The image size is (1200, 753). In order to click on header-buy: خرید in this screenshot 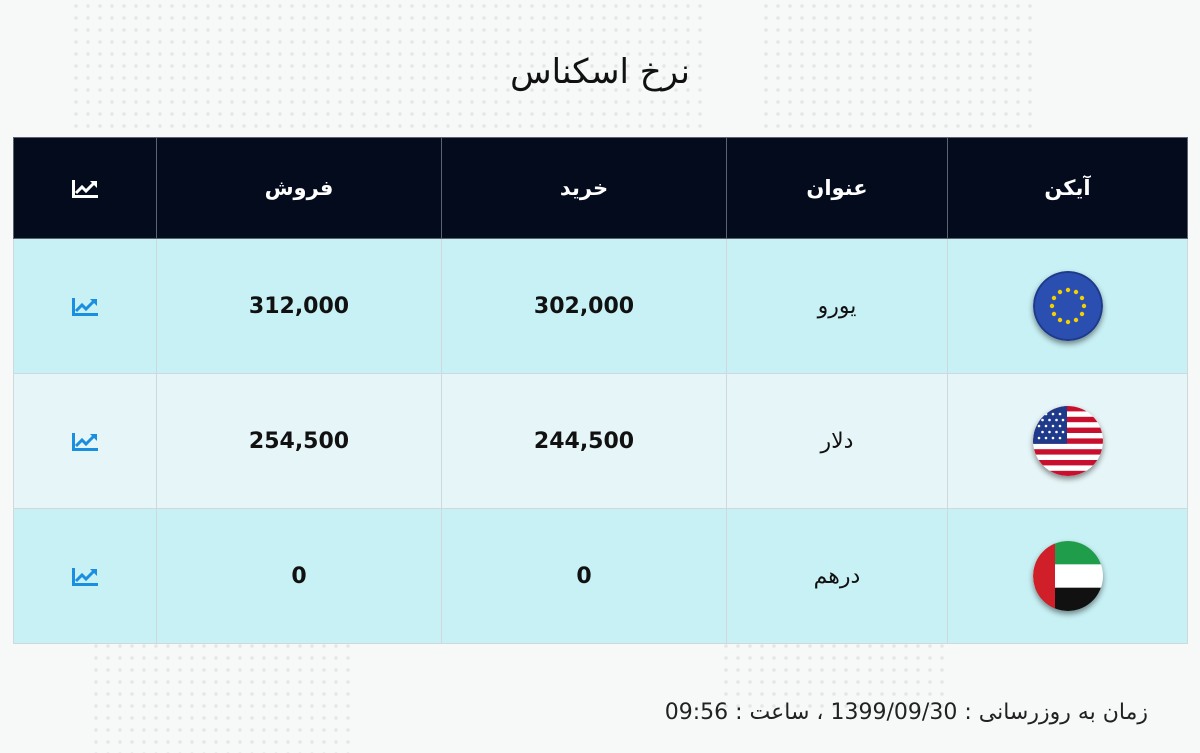, I will do `click(584, 188)`.